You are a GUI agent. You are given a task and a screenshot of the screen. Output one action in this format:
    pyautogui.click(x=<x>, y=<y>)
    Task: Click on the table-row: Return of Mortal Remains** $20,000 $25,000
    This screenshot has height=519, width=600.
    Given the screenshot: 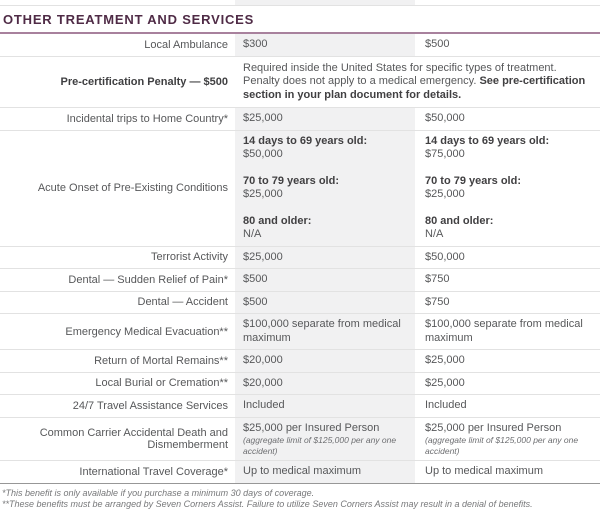 What is the action you would take?
    pyautogui.click(x=300, y=361)
    